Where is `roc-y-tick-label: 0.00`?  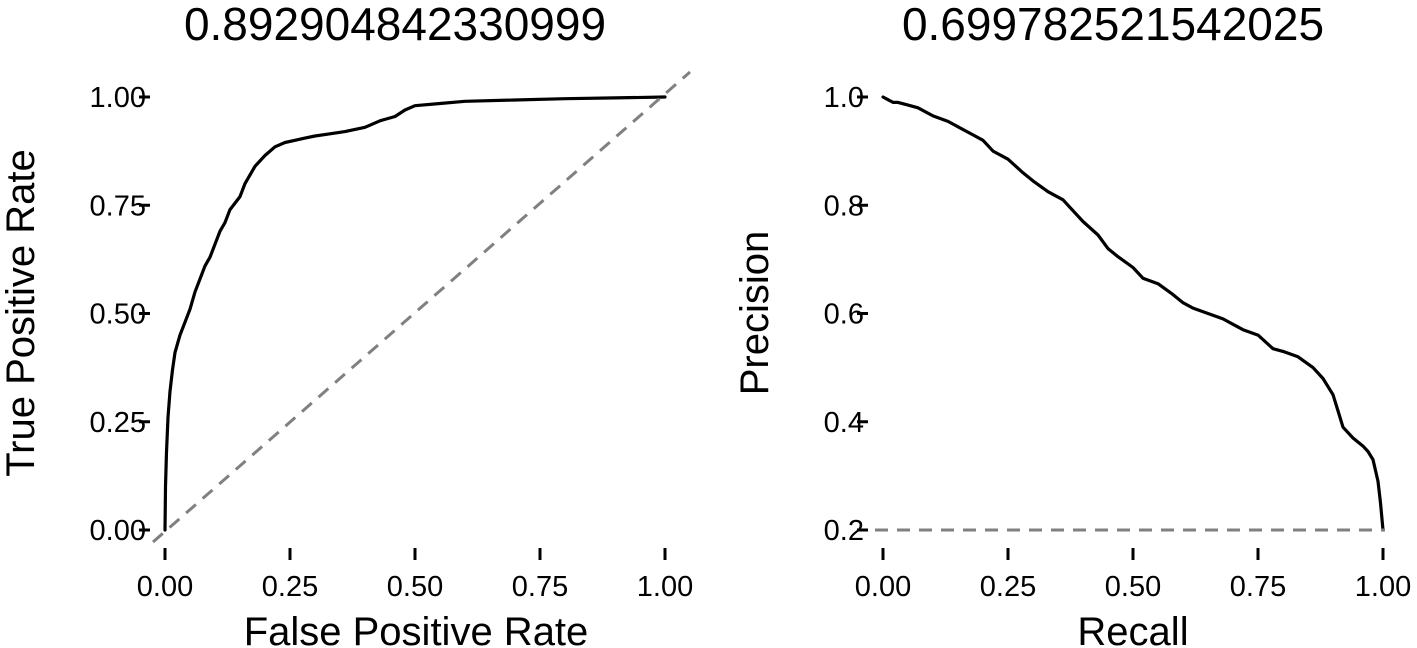 roc-y-tick-label: 0.00 is located at coordinates (118, 531).